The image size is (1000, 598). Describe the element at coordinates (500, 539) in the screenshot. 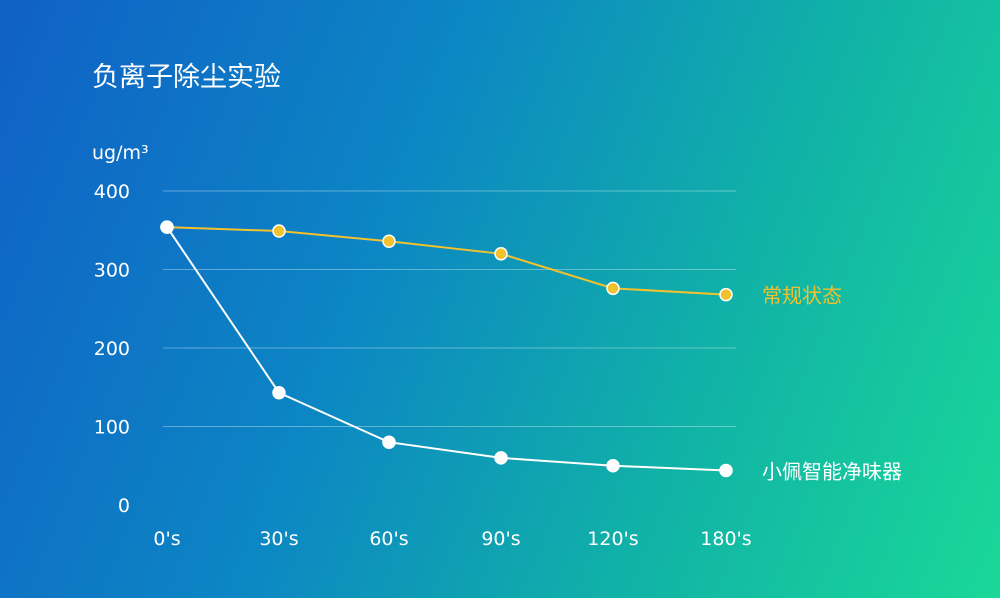

I see `x-tick-label: 90's` at that location.